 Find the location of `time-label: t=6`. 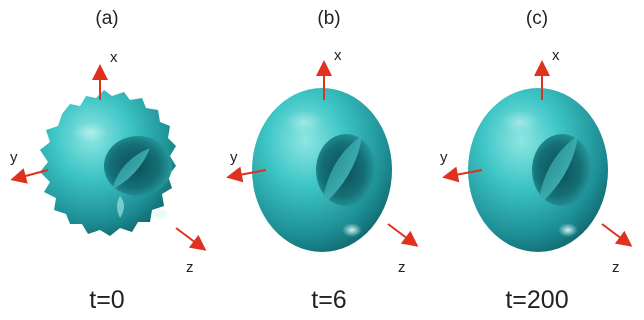

time-label: t=6 is located at coordinates (329, 300).